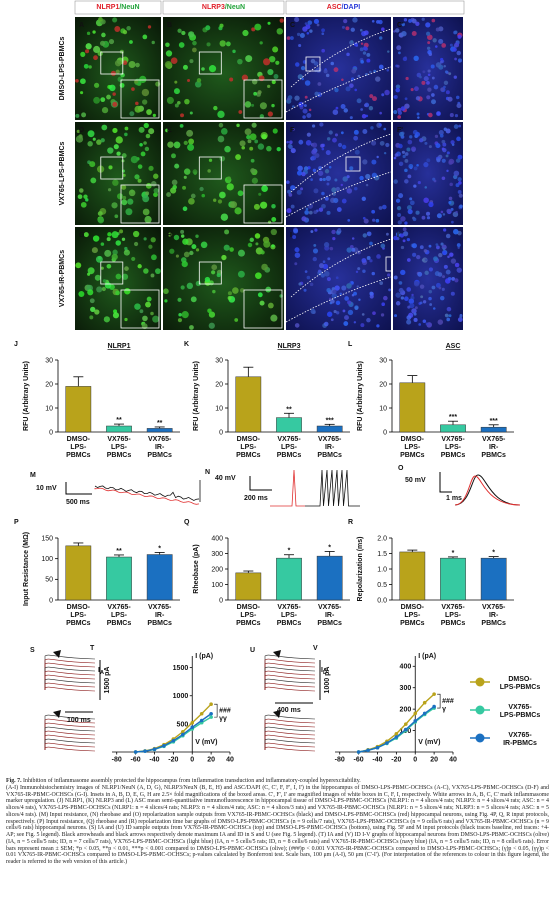 This screenshot has height=903, width=555. I want to click on header-box, so click(118, 7).